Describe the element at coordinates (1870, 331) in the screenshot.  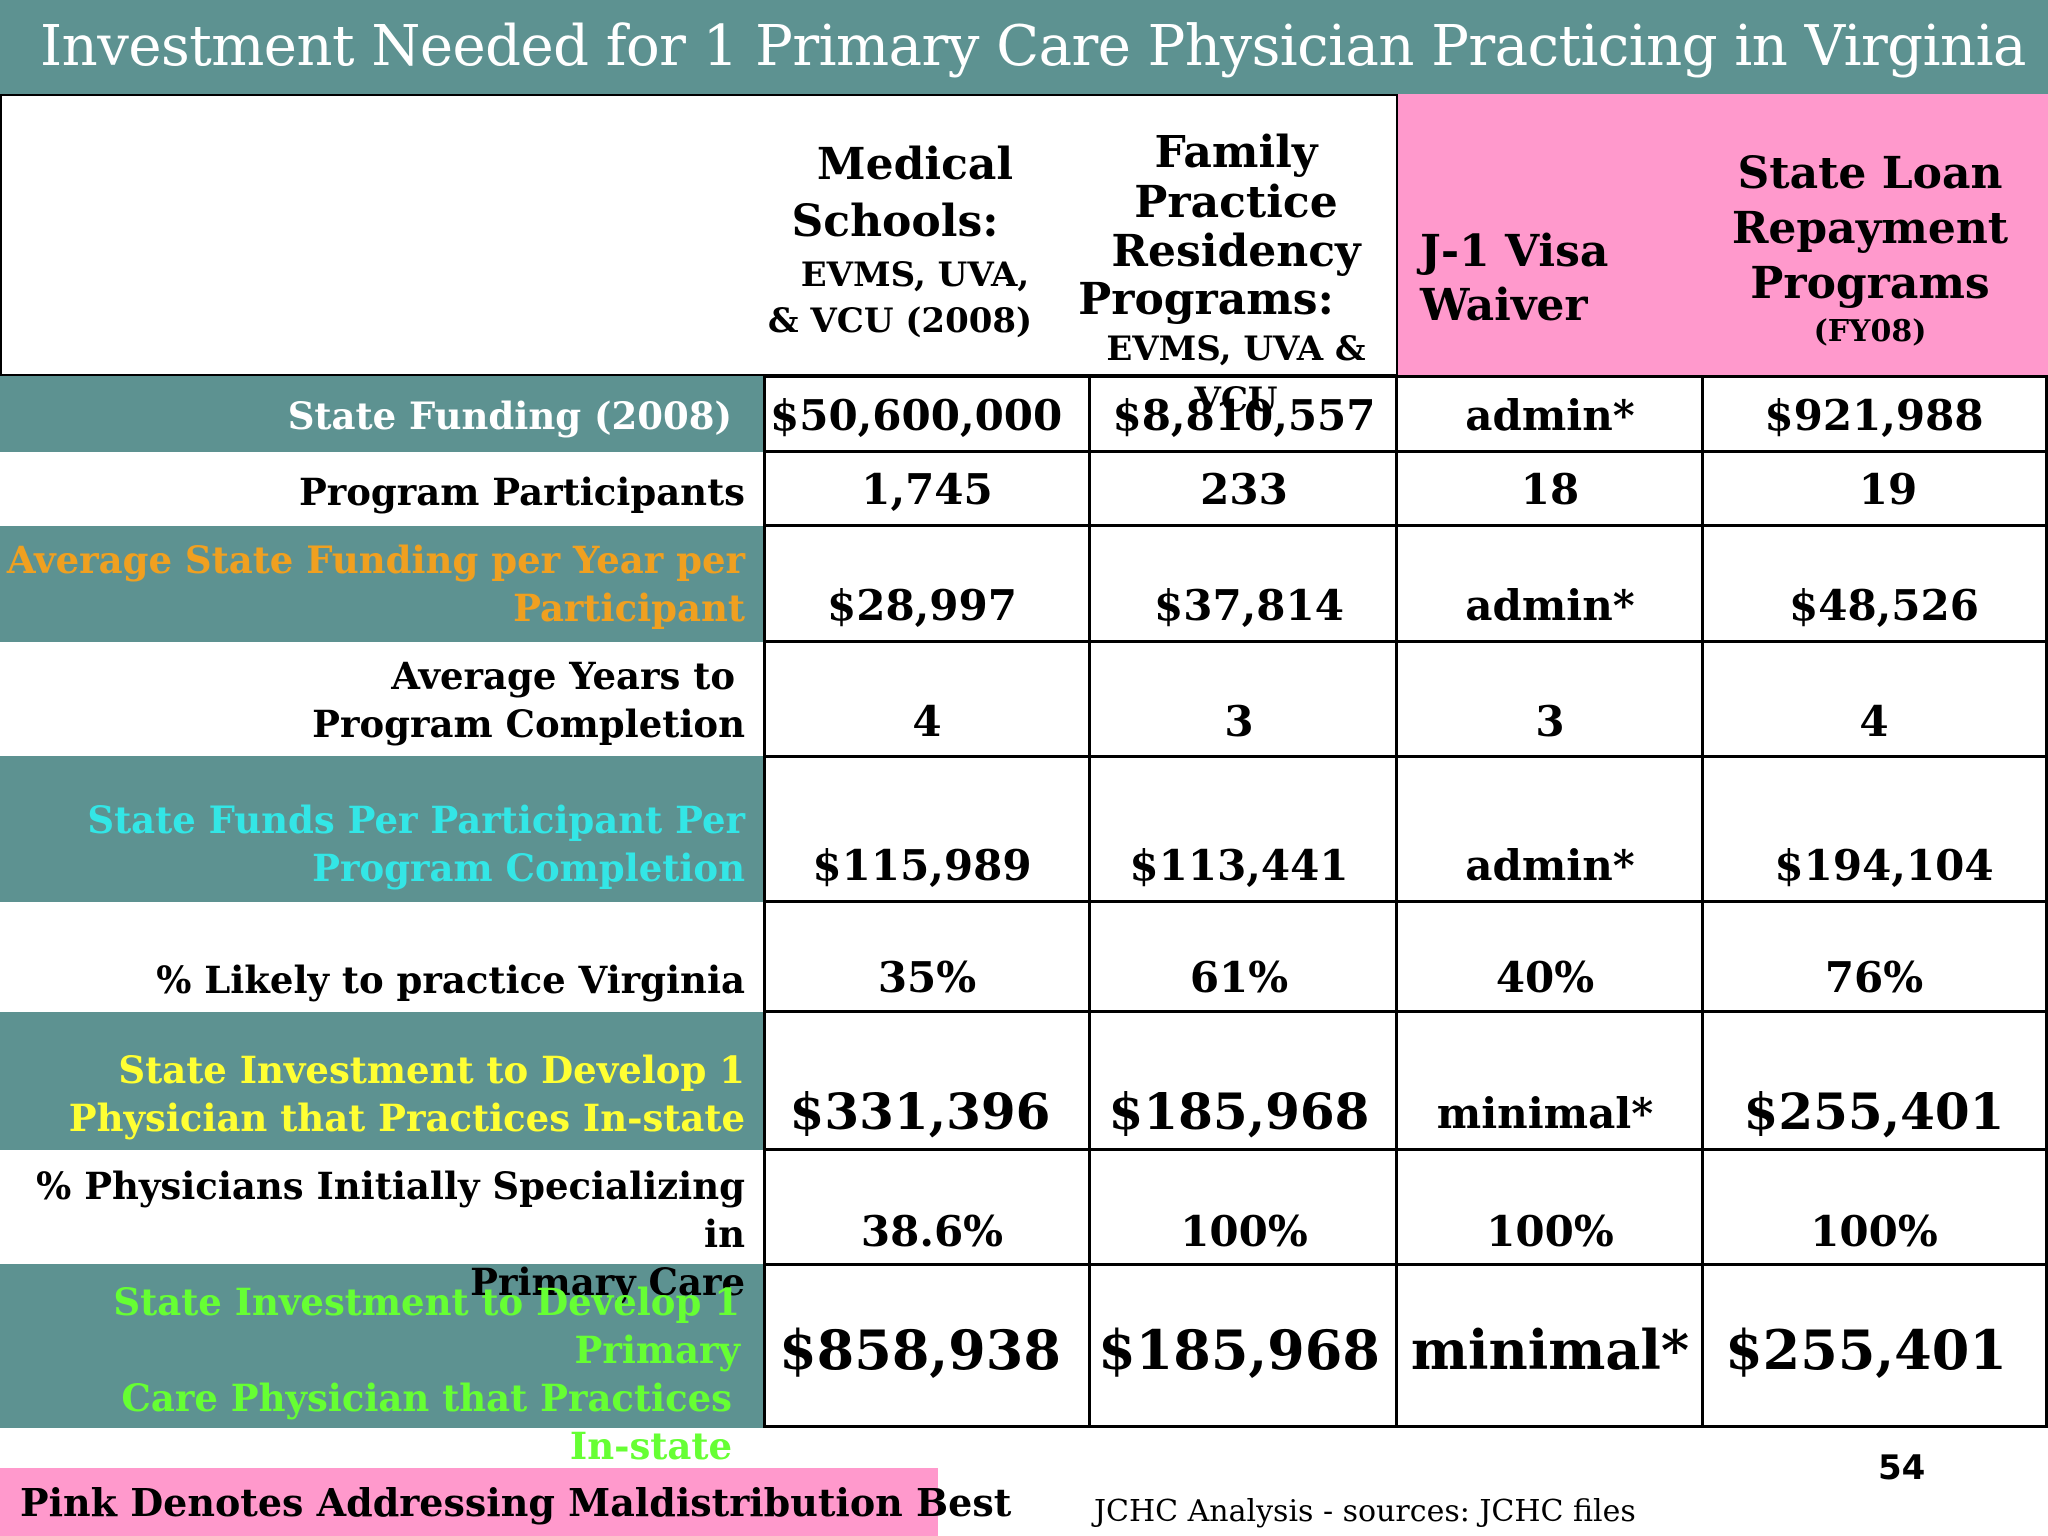
I see `col-header-line: (FY08)` at that location.